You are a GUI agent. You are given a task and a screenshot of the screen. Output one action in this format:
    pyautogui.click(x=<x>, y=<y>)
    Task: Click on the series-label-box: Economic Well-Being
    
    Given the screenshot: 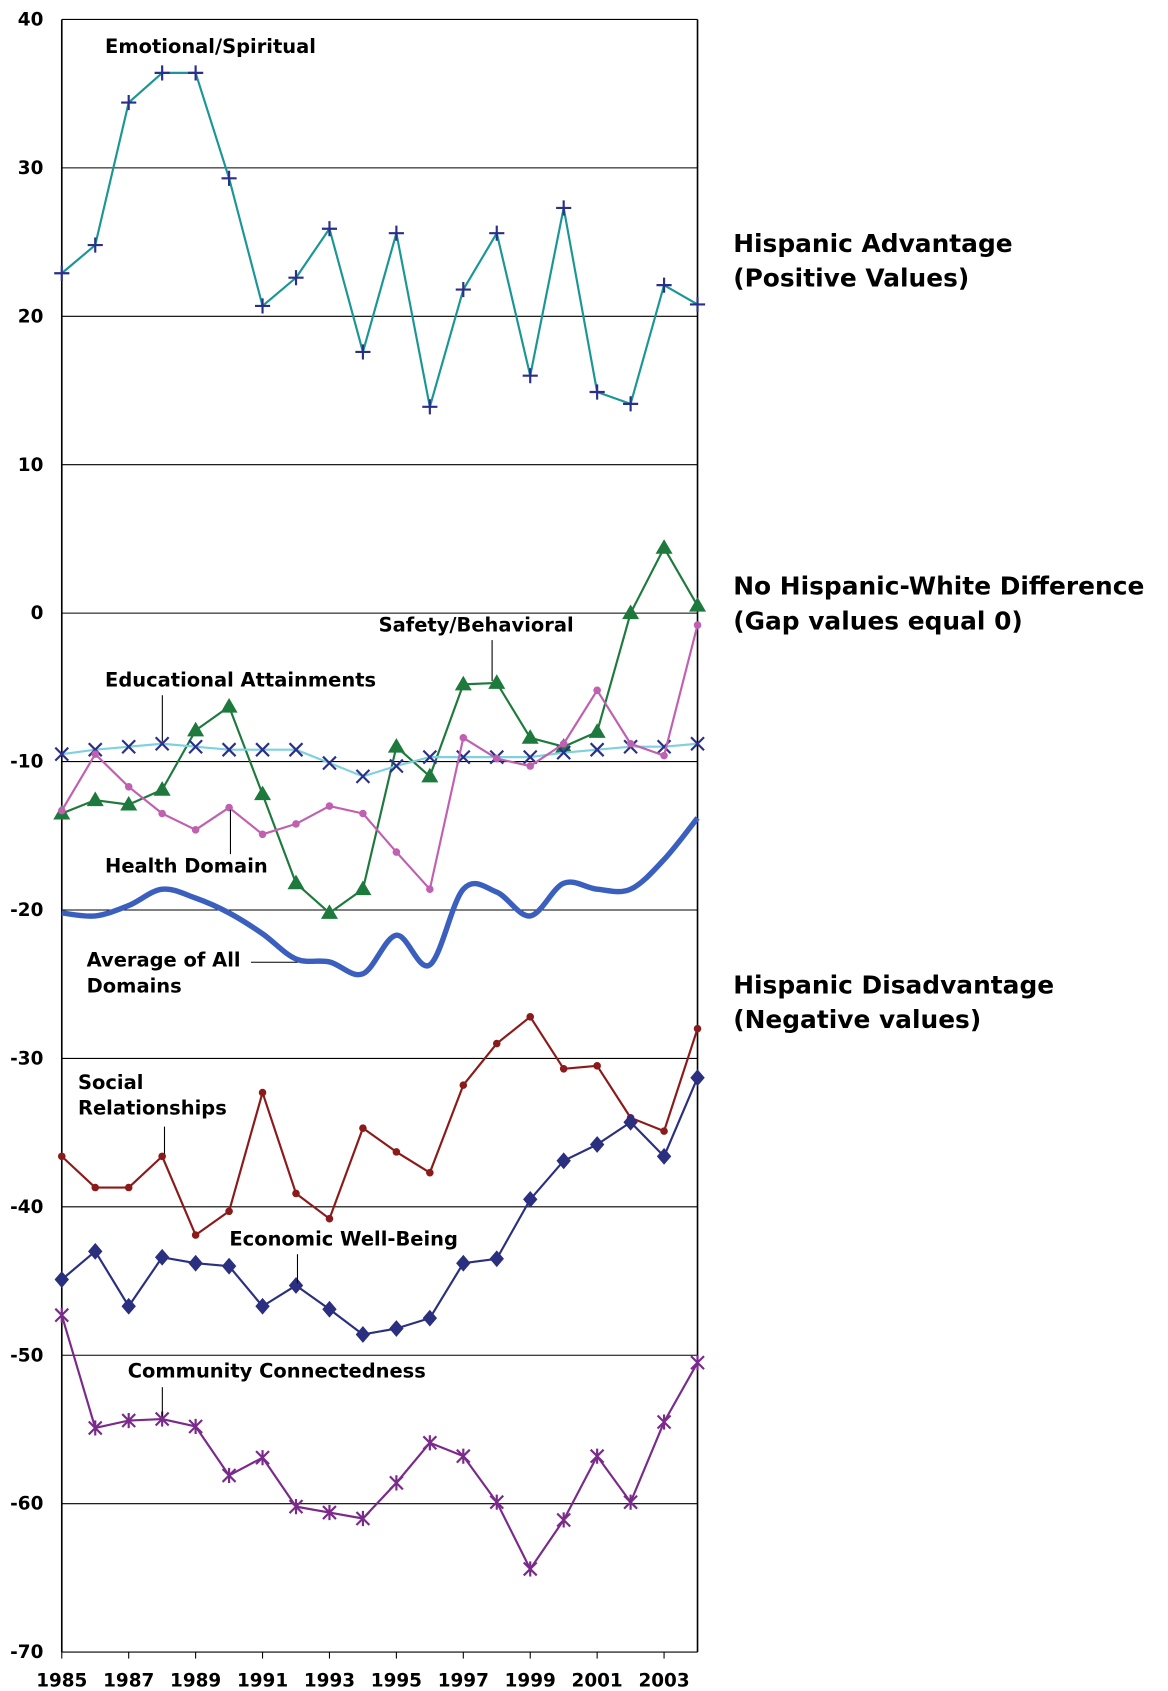 What is the action you would take?
    pyautogui.click(x=343, y=1239)
    